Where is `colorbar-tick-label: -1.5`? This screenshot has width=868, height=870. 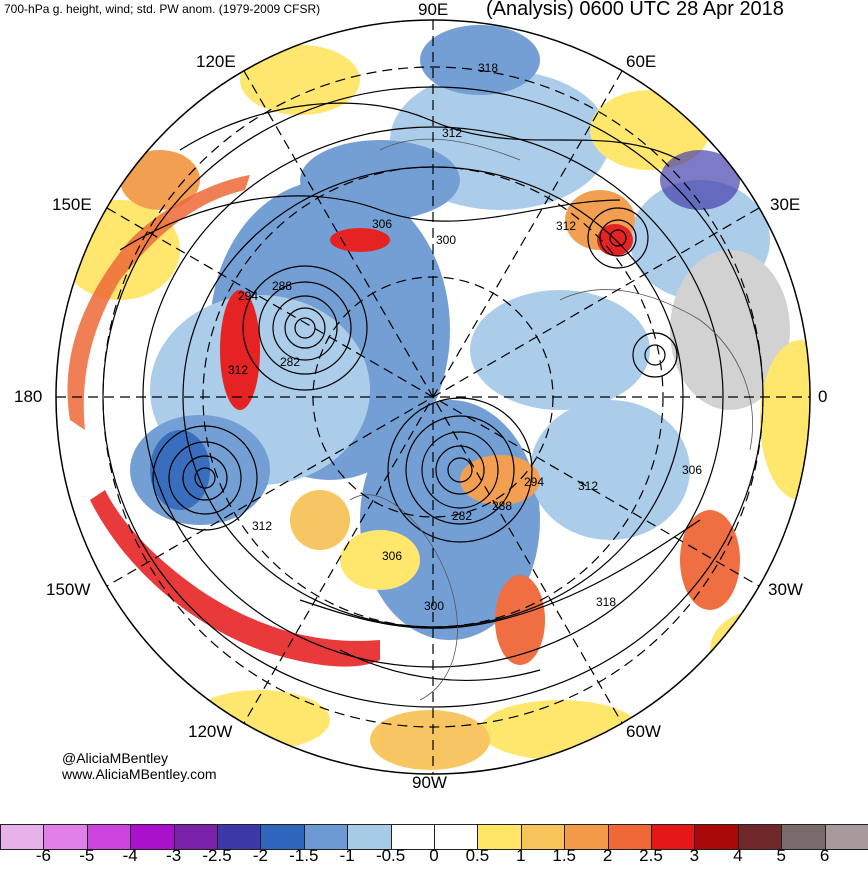
colorbar-tick-label: -1.5 is located at coordinates (304, 855).